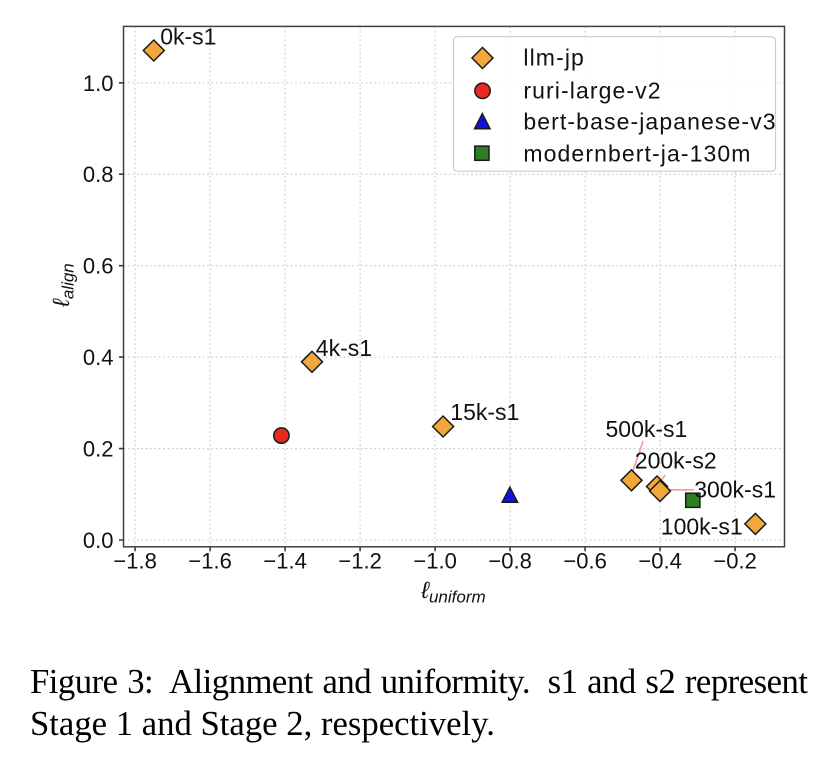 The width and height of the screenshot is (832, 770). I want to click on svg-text: −1.8, so click(134, 561).